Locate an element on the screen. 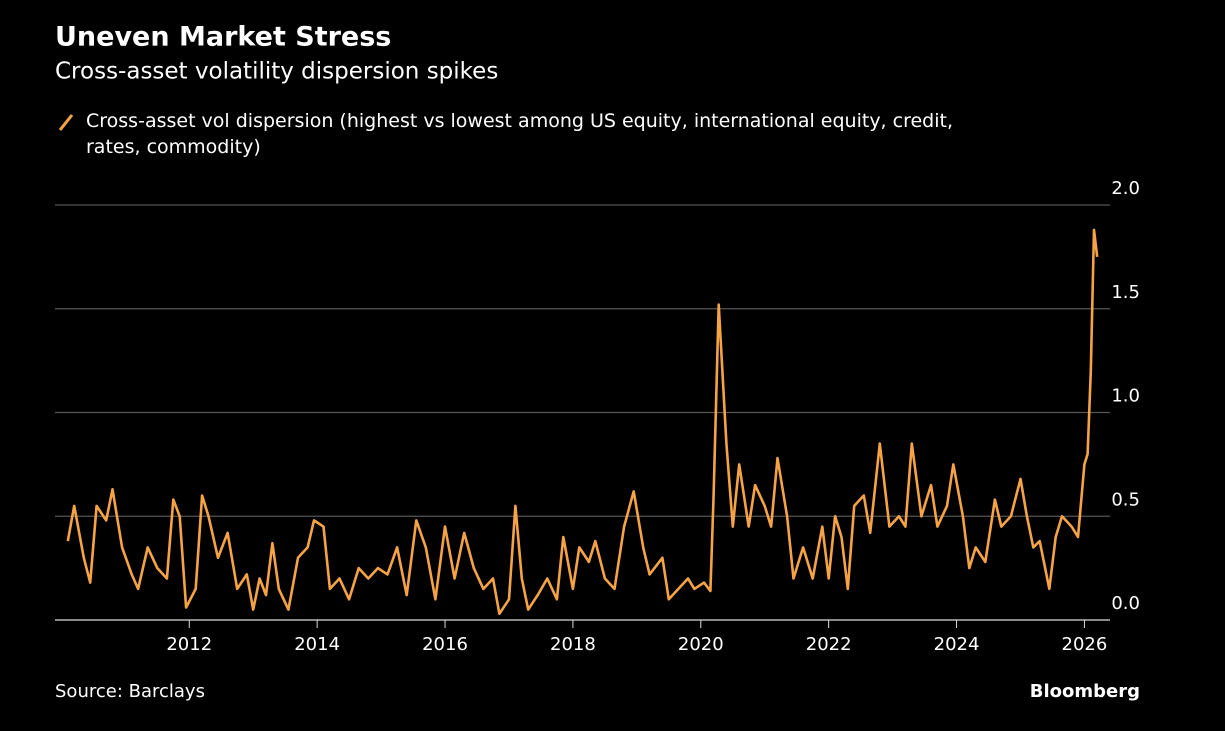 The width and height of the screenshot is (1225, 731). legend-swatch is located at coordinates (66, 122).